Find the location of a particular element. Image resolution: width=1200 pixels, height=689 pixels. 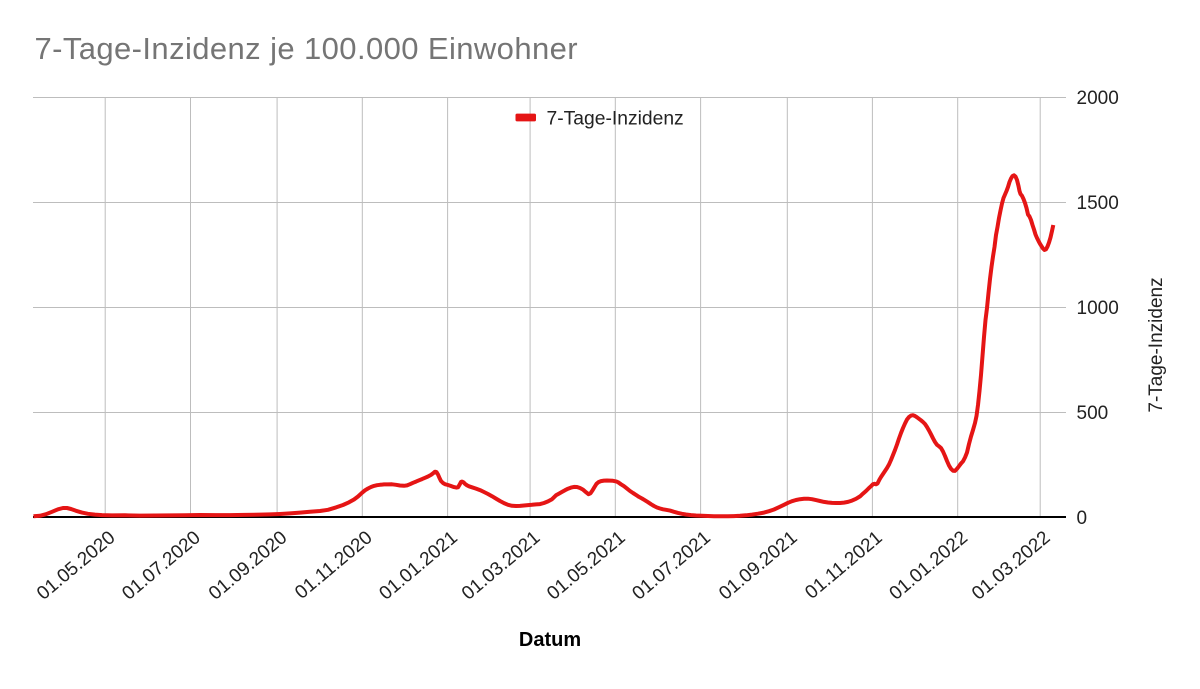

svg-text:7-Tage-Inzidenz je 100.000 Ein: 7-Tage-Inzidenz je 100.000 Einwohner is located at coordinates (306, 48).